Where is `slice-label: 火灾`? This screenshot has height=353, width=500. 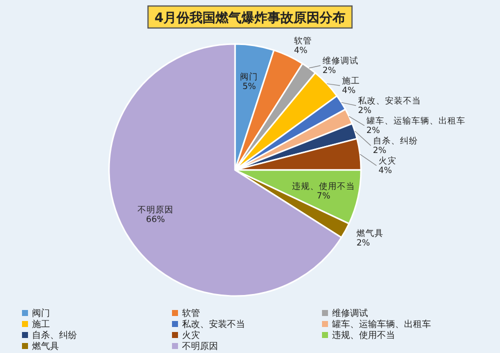
slice-label: 火灾 is located at coordinates (387, 161).